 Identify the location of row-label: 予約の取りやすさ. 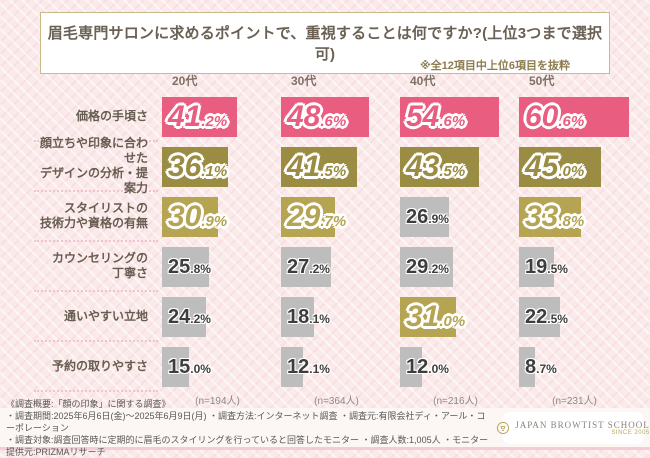
(96, 367).